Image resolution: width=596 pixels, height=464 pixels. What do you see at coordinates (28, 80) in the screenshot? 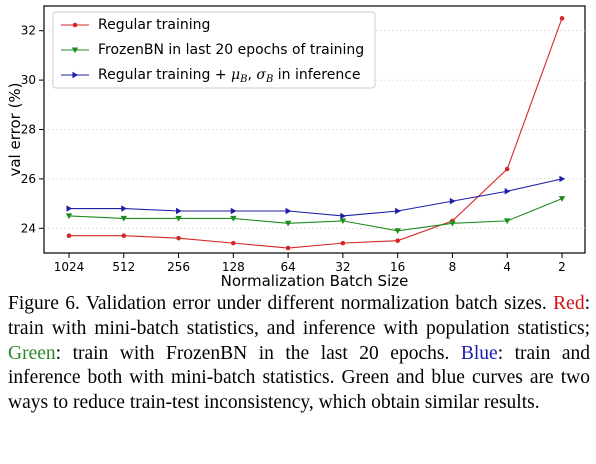
I see `y-tick-label-3: 30` at bounding box center [28, 80].